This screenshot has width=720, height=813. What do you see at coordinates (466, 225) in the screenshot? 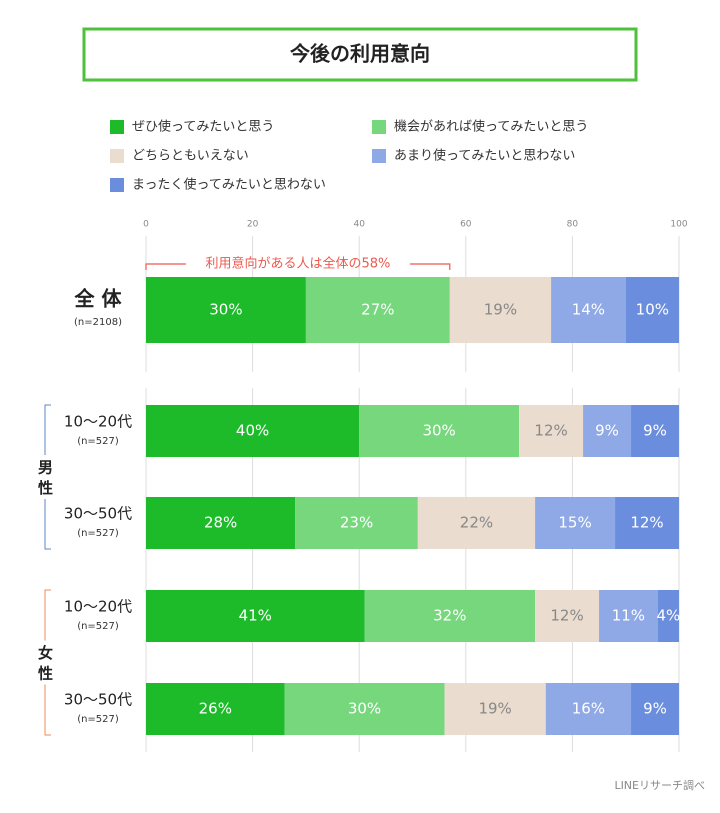
I see `x-tick-label: 60` at bounding box center [466, 225].